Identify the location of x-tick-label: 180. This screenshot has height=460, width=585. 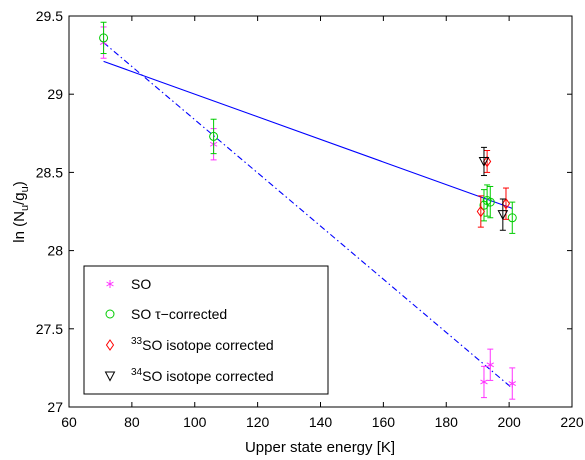
(447, 422).